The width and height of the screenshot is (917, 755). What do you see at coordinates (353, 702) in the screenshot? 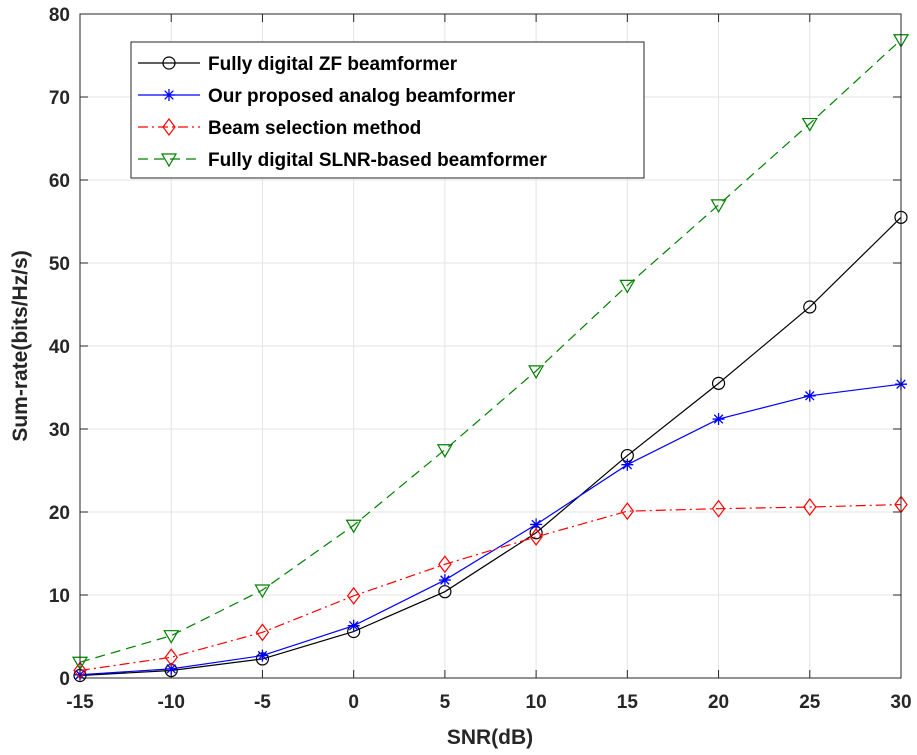
I see `x-tick-label: 0` at bounding box center [353, 702].